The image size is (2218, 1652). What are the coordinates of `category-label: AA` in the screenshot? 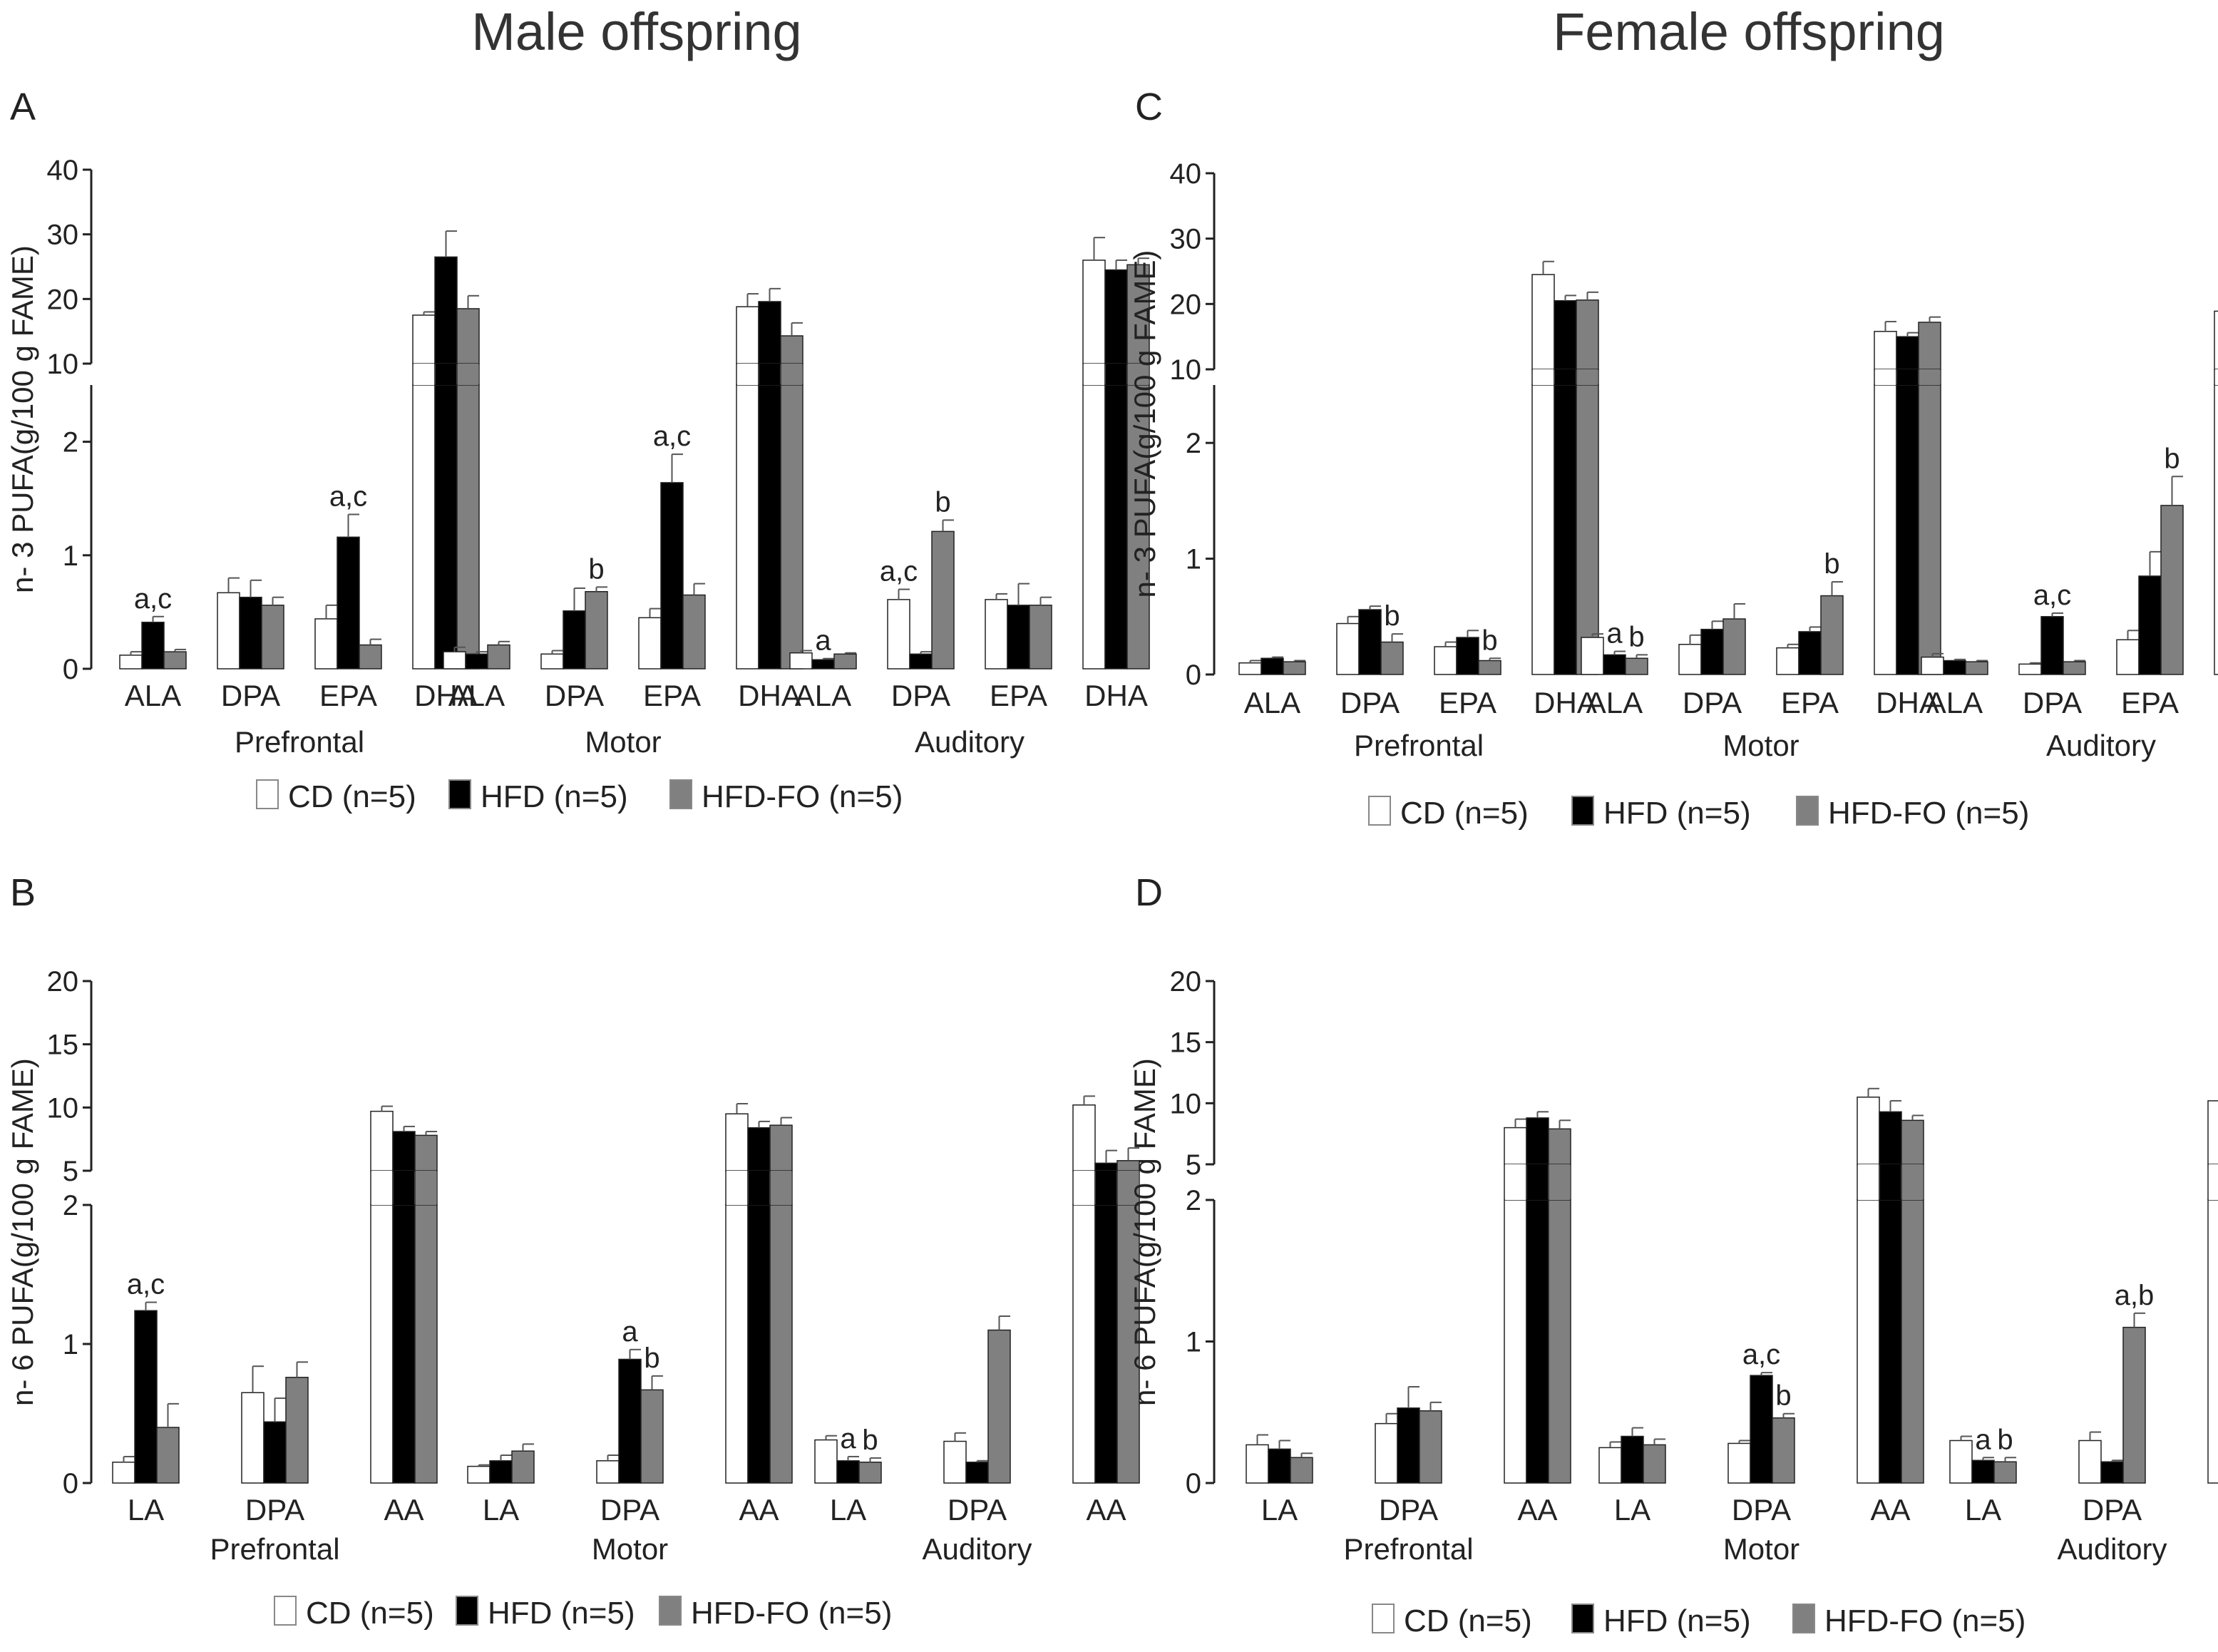 It's located at (1106, 1510).